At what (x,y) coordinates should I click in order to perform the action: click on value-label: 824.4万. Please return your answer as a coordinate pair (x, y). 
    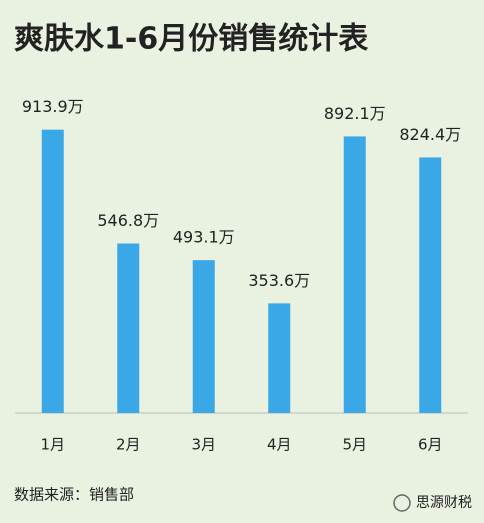
    Looking at the image, I should click on (430, 134).